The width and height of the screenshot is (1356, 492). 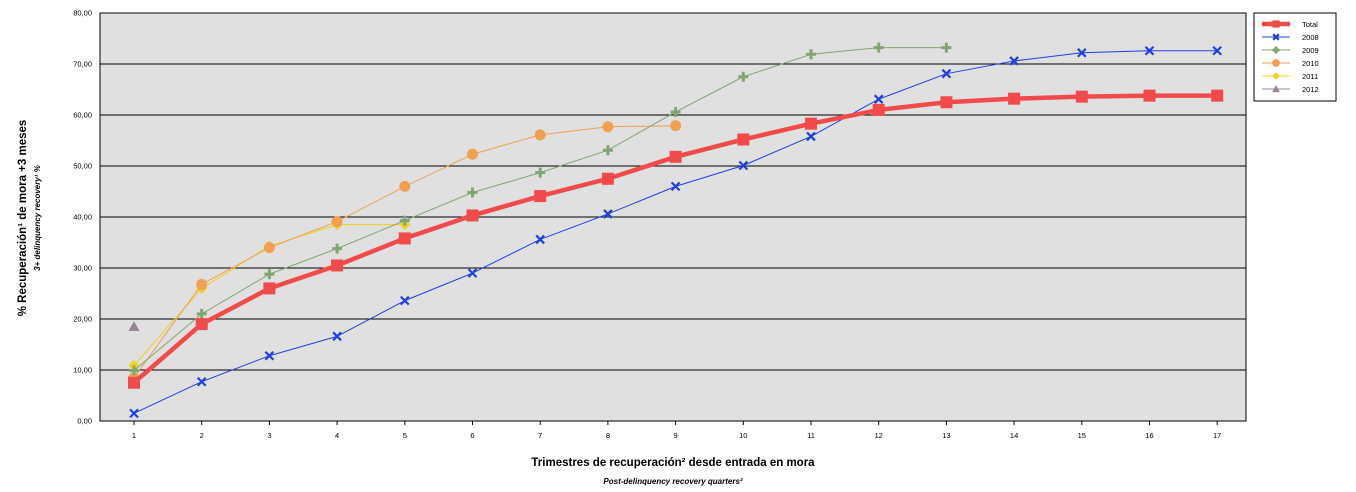 I want to click on x-tick-label: 10, so click(x=743, y=435).